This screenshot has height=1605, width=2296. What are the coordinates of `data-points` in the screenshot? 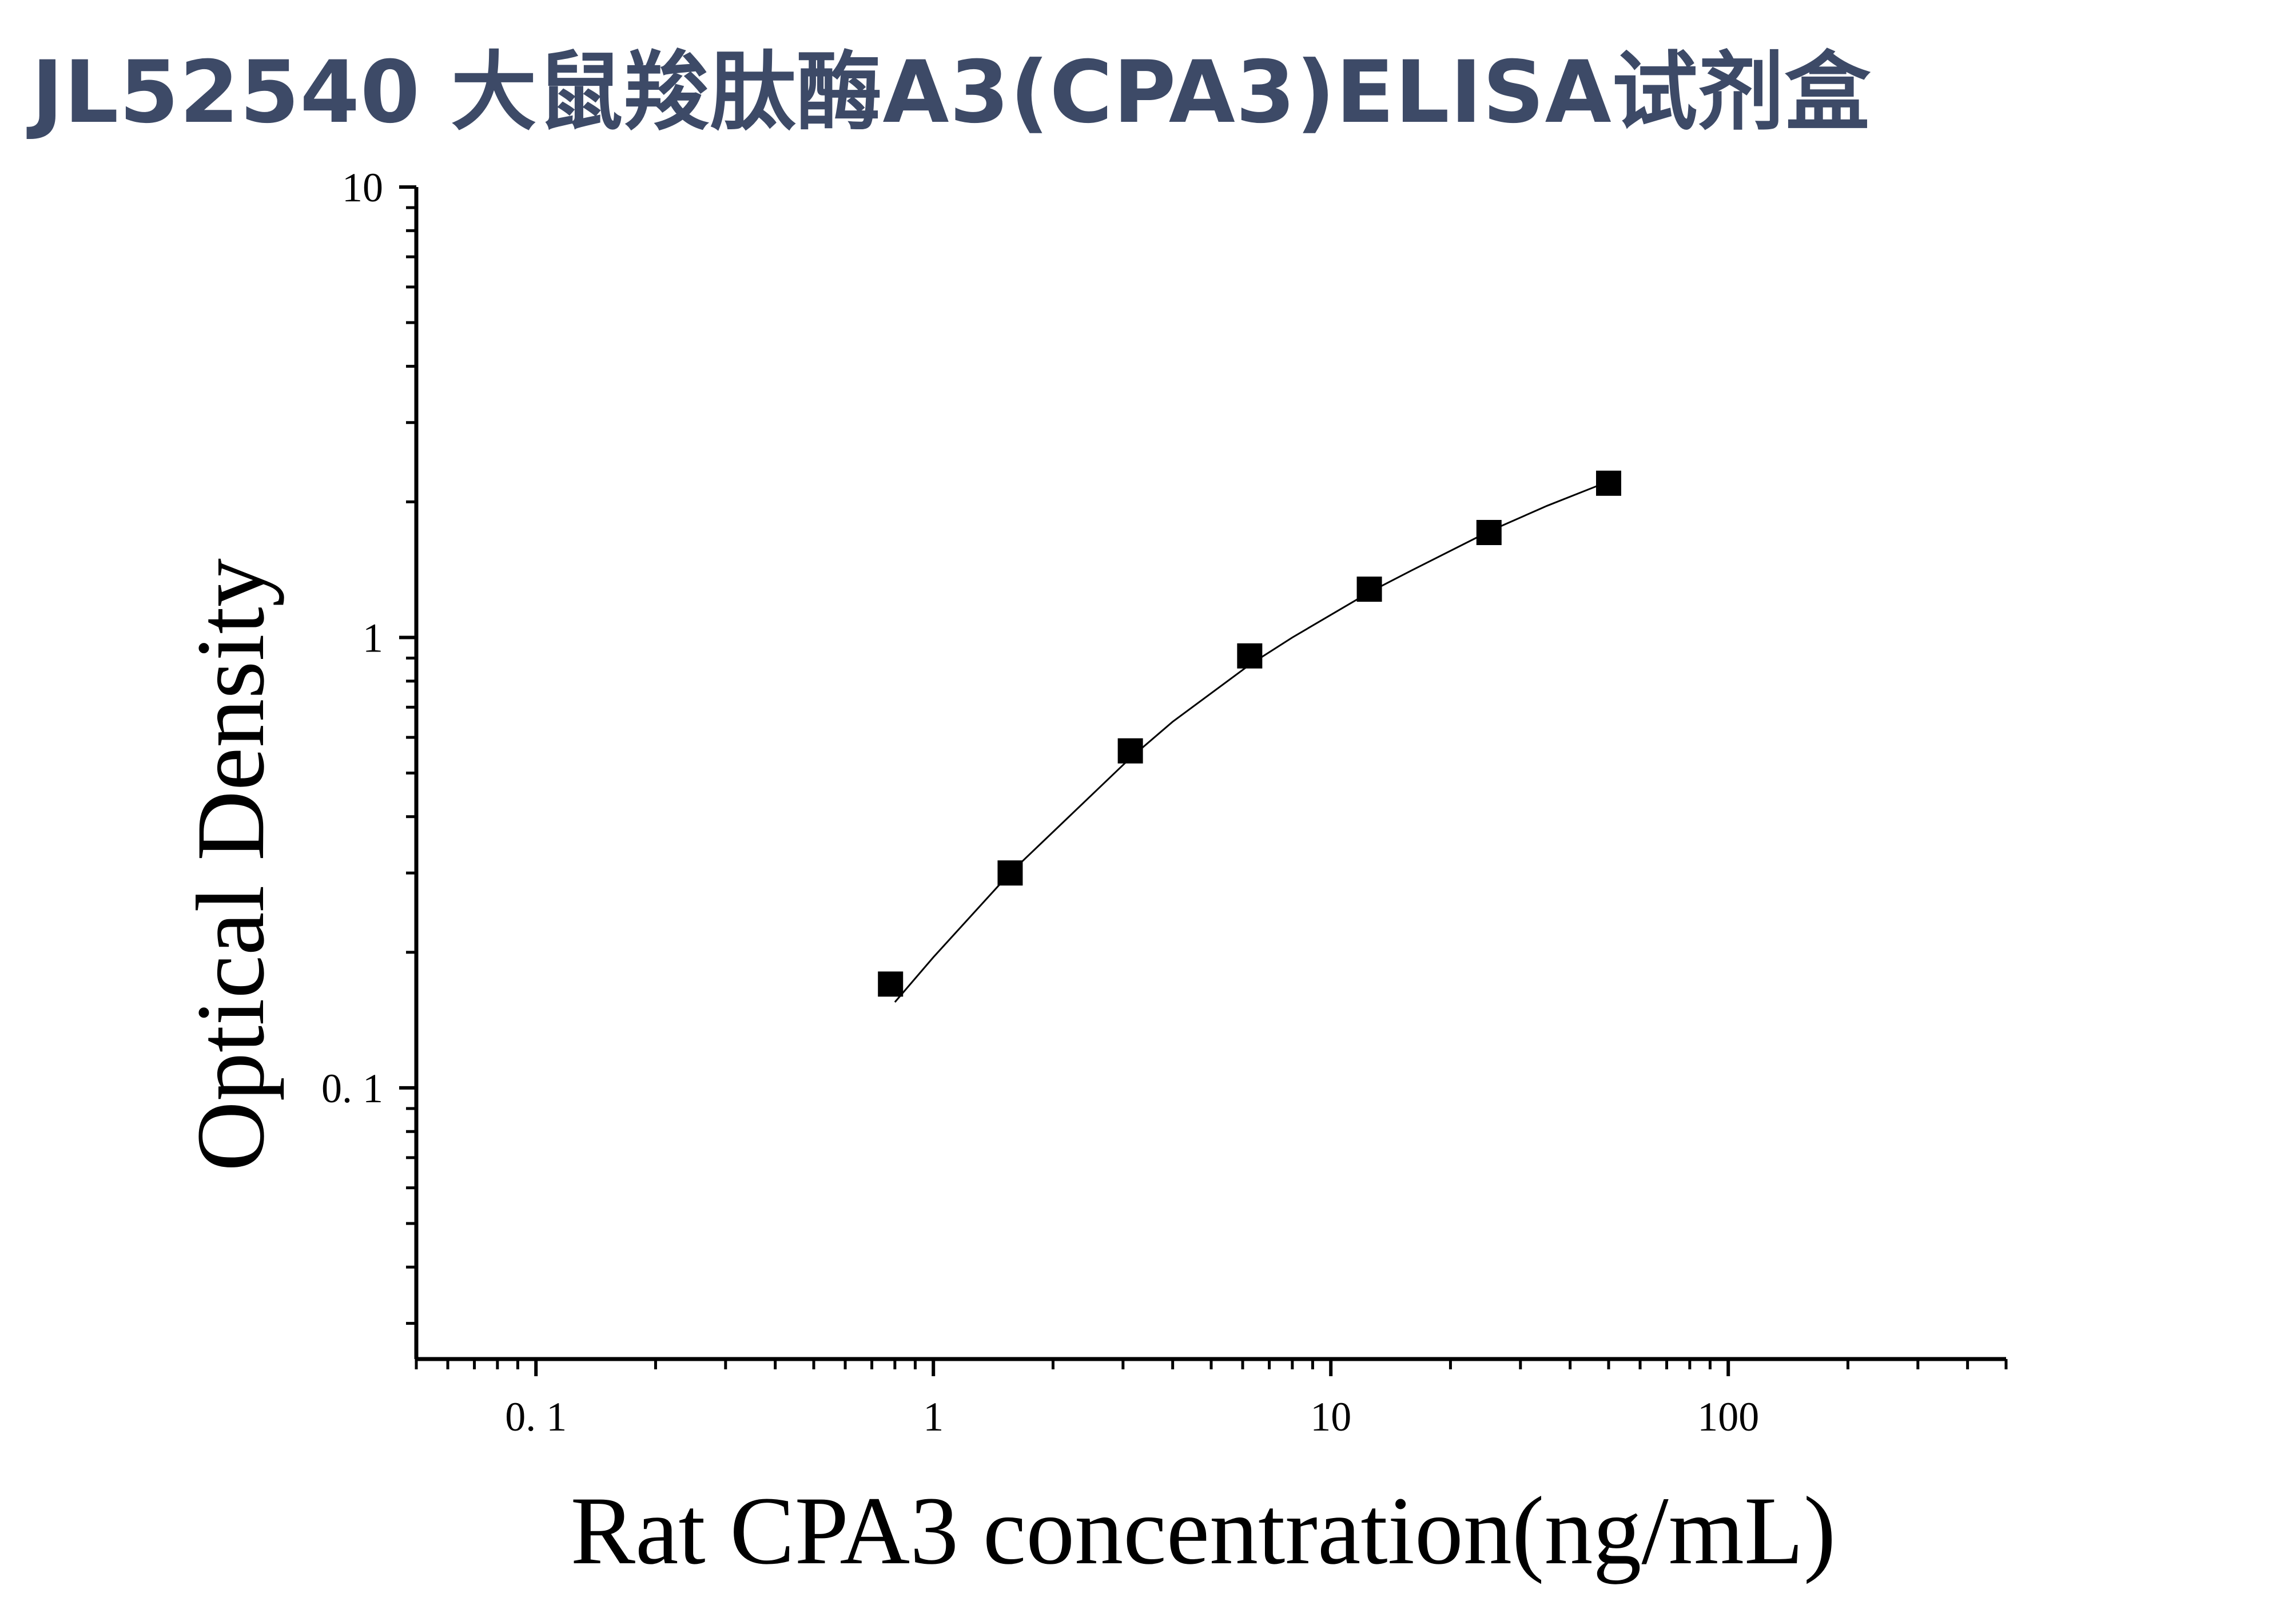 It's located at (1250, 733).